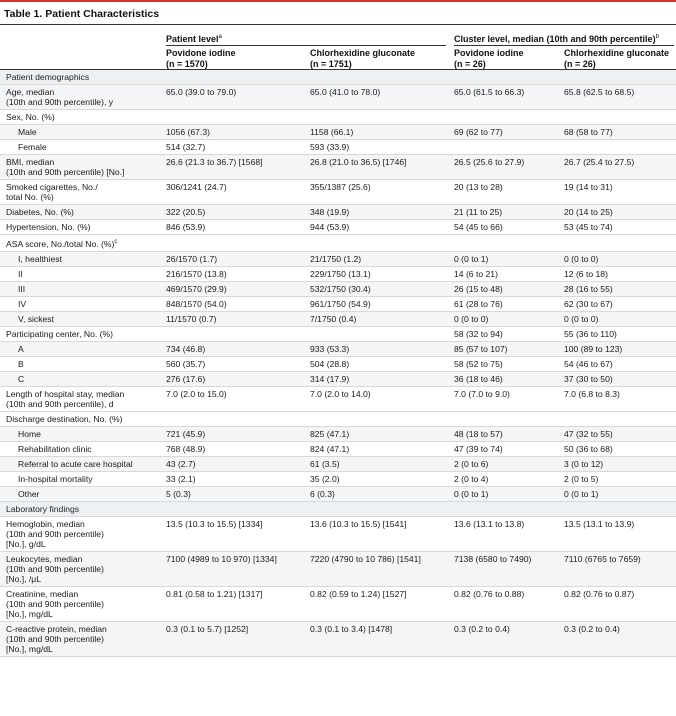 Image resolution: width=676 pixels, height=716 pixels. Describe the element at coordinates (201, 58) in the screenshot. I see `col-povidone-patient: Povidone iodine (n = 1570)` at that location.